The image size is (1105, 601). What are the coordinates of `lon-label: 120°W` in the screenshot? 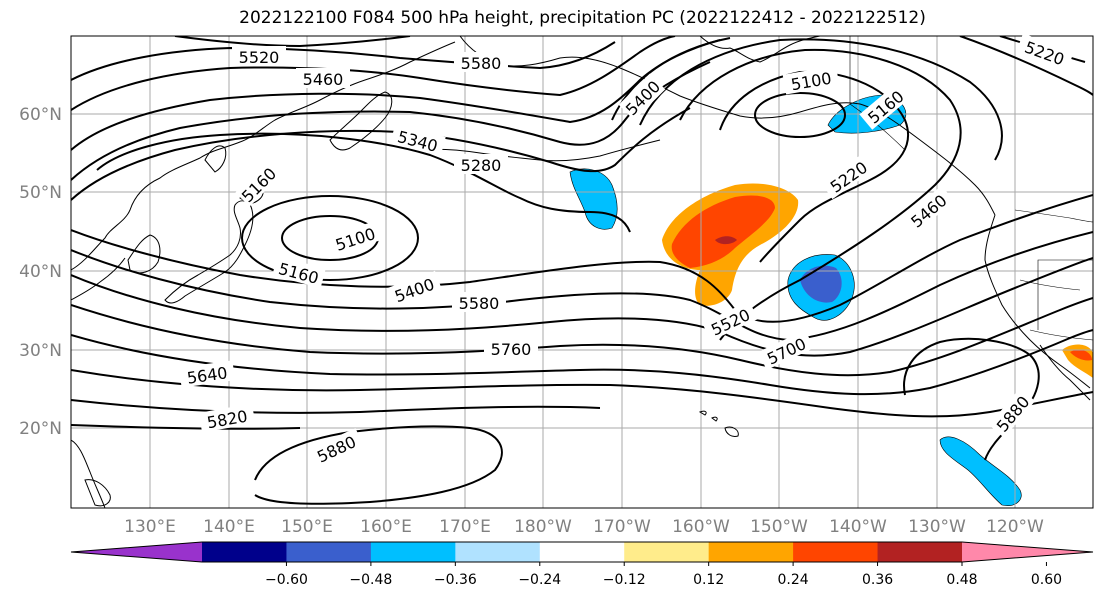 It's located at (1015, 527).